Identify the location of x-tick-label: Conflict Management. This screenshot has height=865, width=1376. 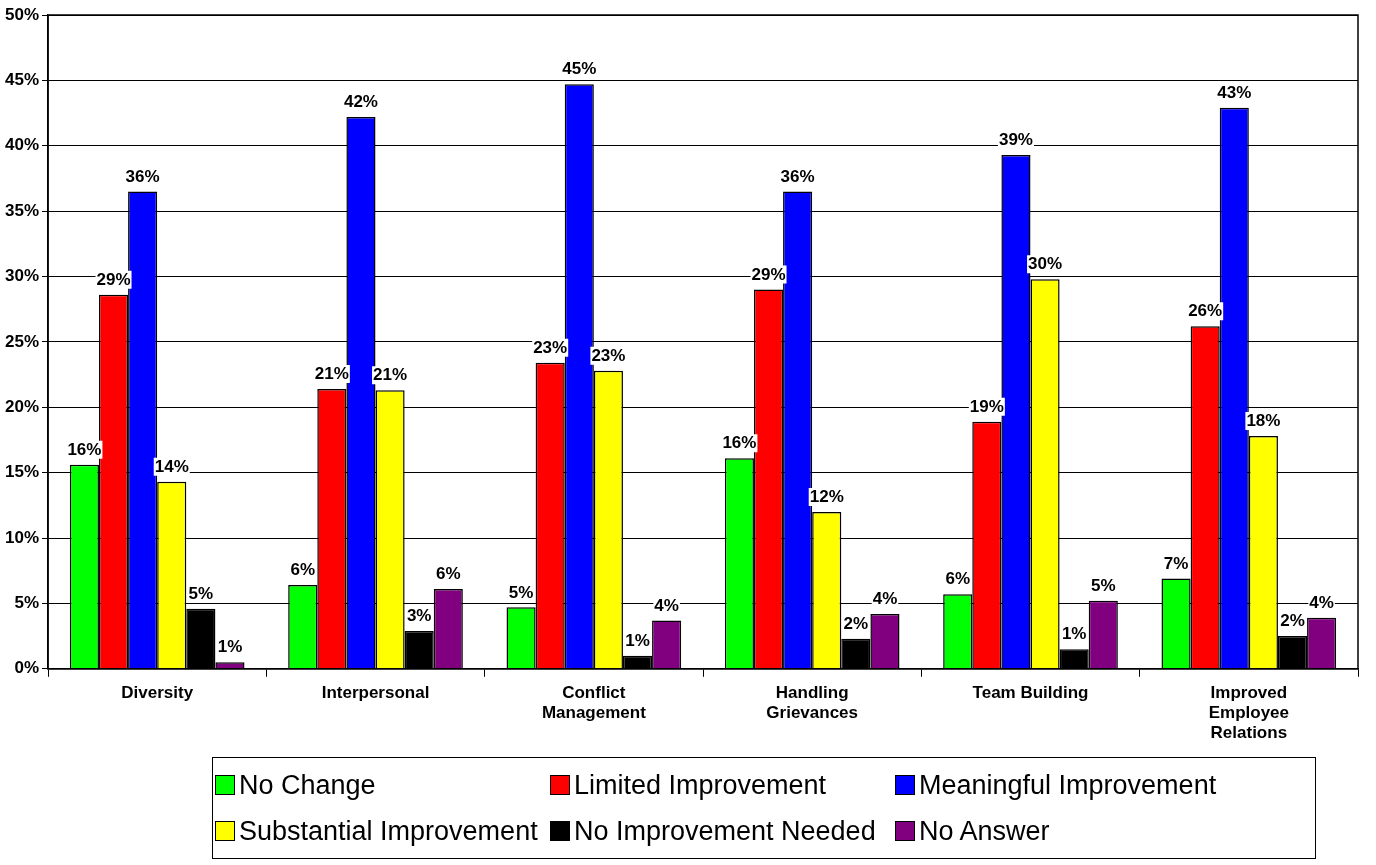
(594, 702).